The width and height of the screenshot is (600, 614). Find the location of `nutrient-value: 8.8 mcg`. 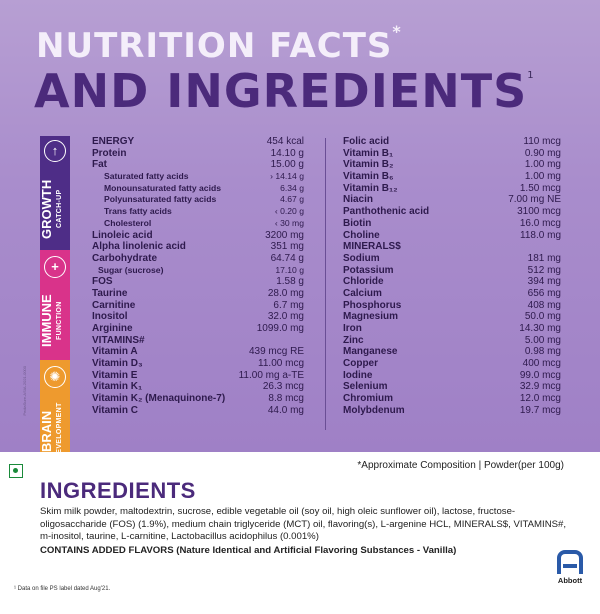

nutrient-value: 8.8 mcg is located at coordinates (286, 399).